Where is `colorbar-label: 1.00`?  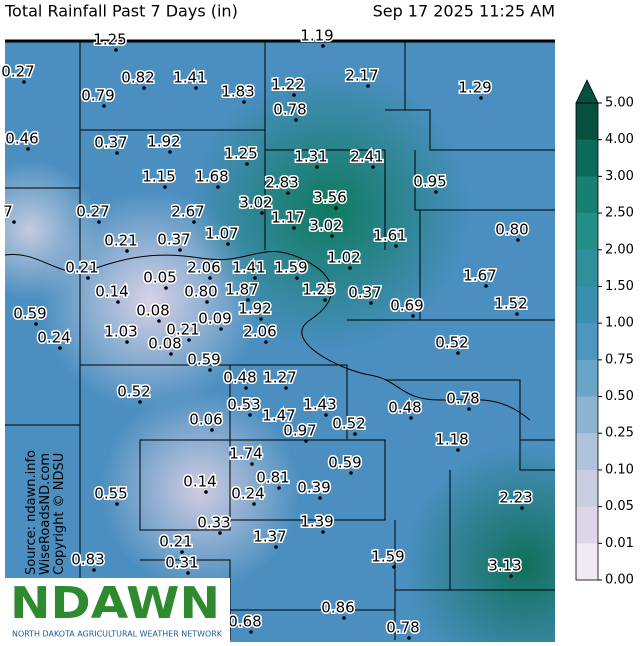
colorbar-label: 1.00 is located at coordinates (619, 323).